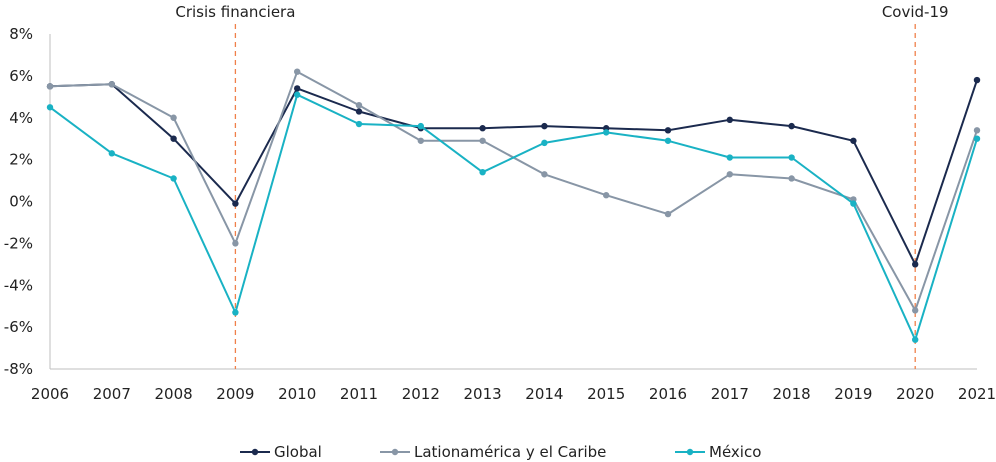 Image resolution: width=996 pixels, height=462 pixels. What do you see at coordinates (735, 452) in the screenshot?
I see `legend-label: México` at bounding box center [735, 452].